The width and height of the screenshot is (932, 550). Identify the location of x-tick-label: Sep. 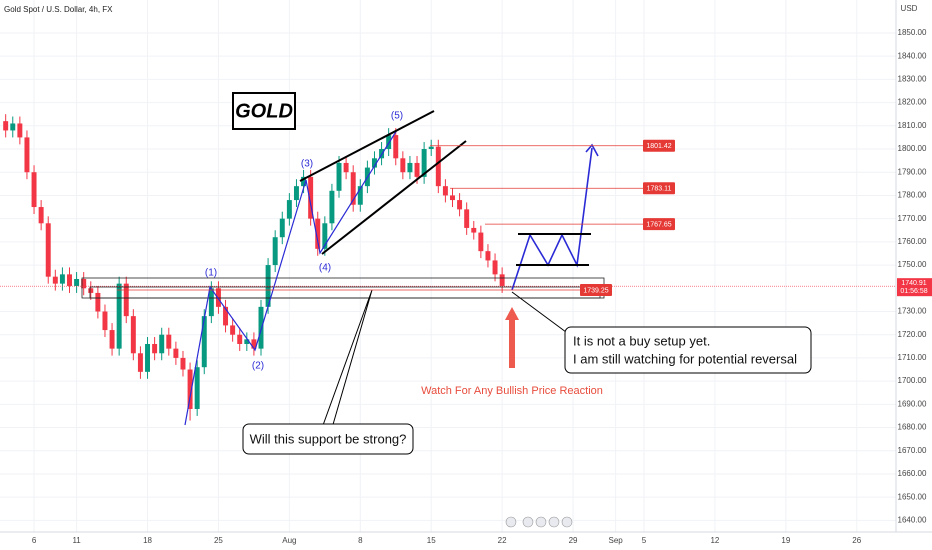
(615, 540).